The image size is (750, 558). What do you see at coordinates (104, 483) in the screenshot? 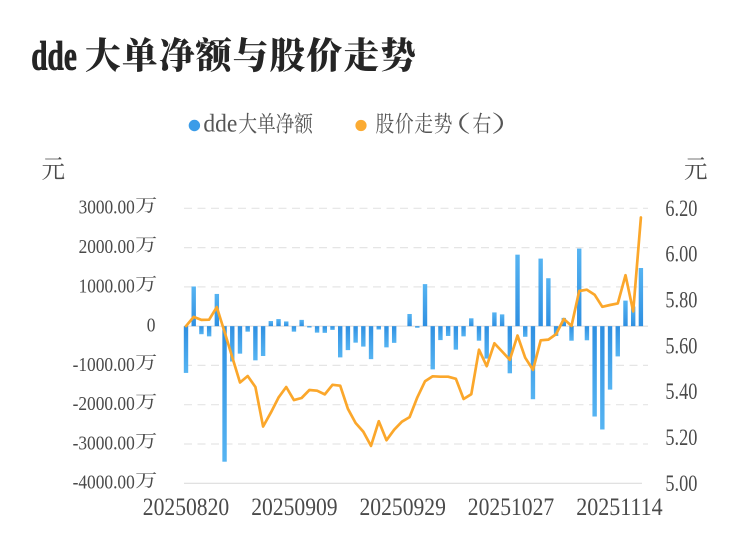
I see `svg-text: -4000.00` at bounding box center [104, 483].